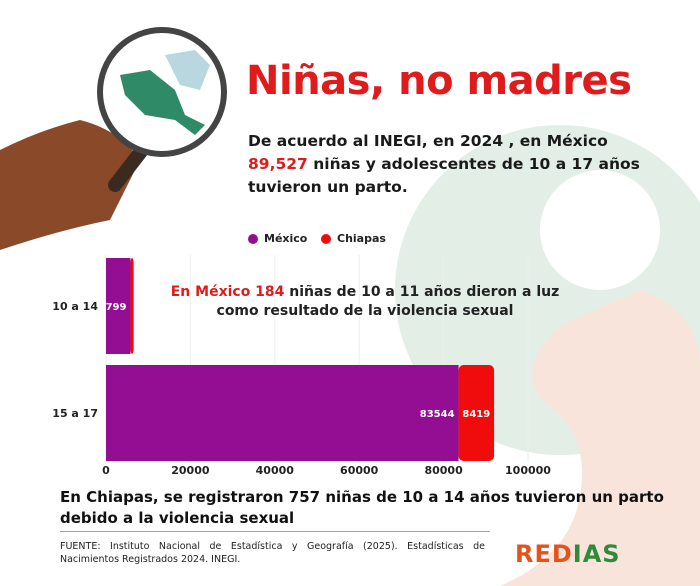 The image size is (700, 586). I want to click on legend-item-mexico: México, so click(277, 238).